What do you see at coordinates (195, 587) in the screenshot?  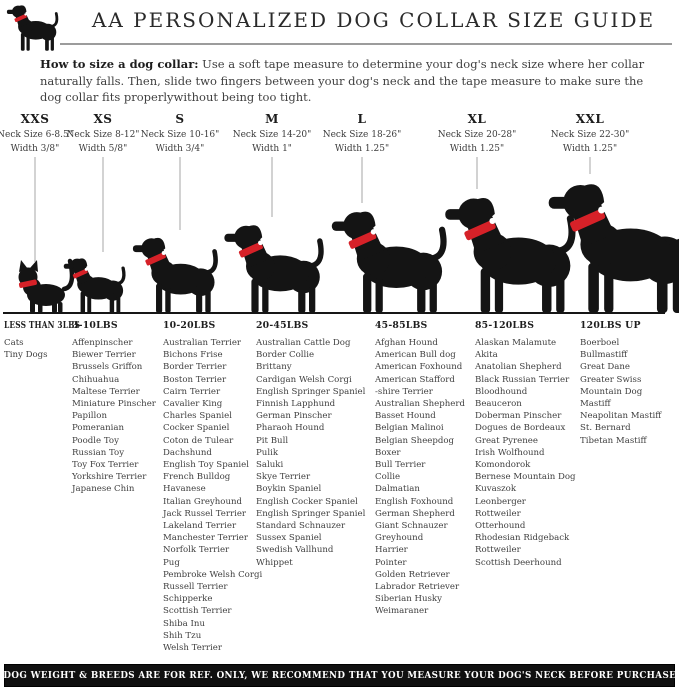 I see `breed-item: Russell Terrier` at bounding box center [195, 587].